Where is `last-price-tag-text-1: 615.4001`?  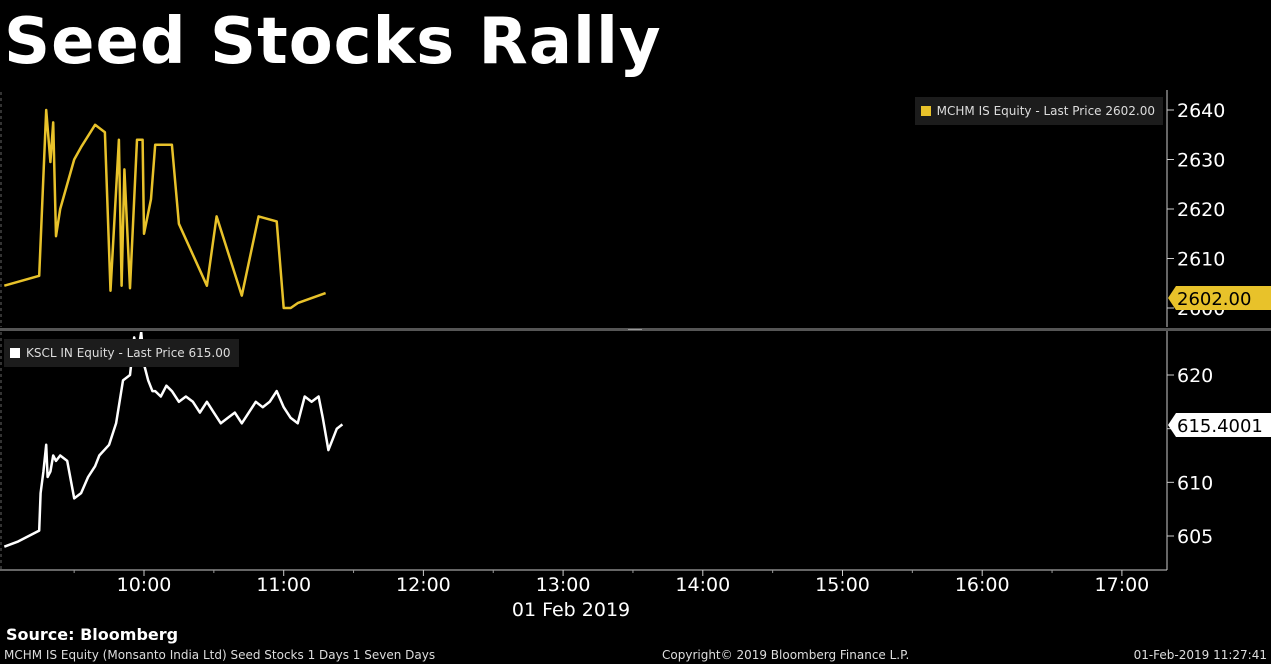
last-price-tag-text-1: 615.4001 is located at coordinates (1220, 426).